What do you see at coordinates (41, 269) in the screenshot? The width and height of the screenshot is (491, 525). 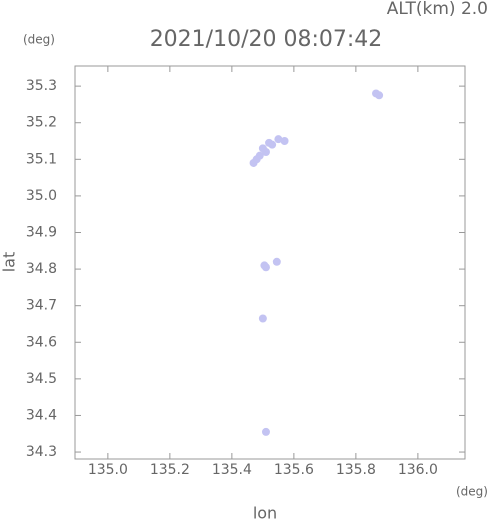 I see `y-tick-label: 34.8` at bounding box center [41, 269].